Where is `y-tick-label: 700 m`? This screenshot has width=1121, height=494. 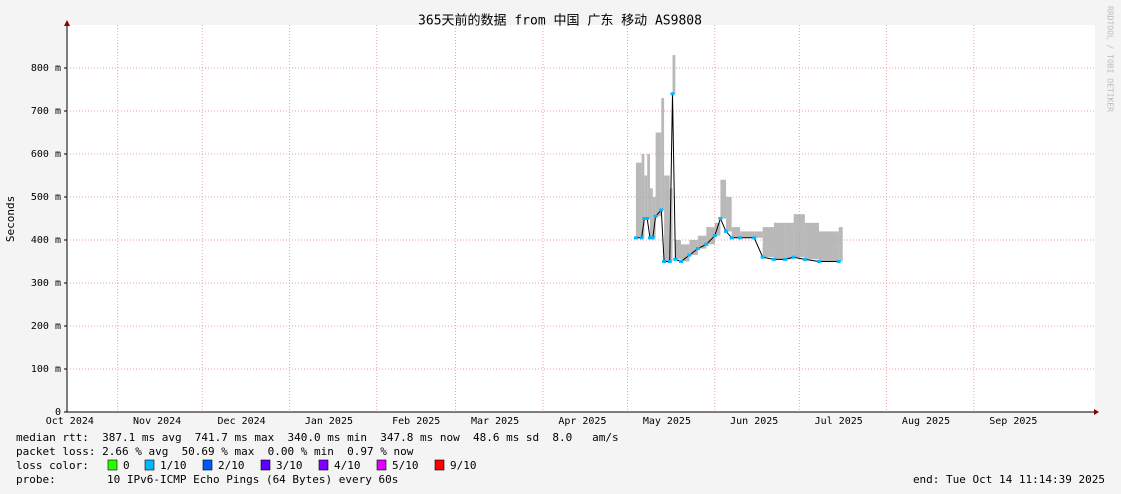 y-tick-label: 700 m is located at coordinates (46, 111).